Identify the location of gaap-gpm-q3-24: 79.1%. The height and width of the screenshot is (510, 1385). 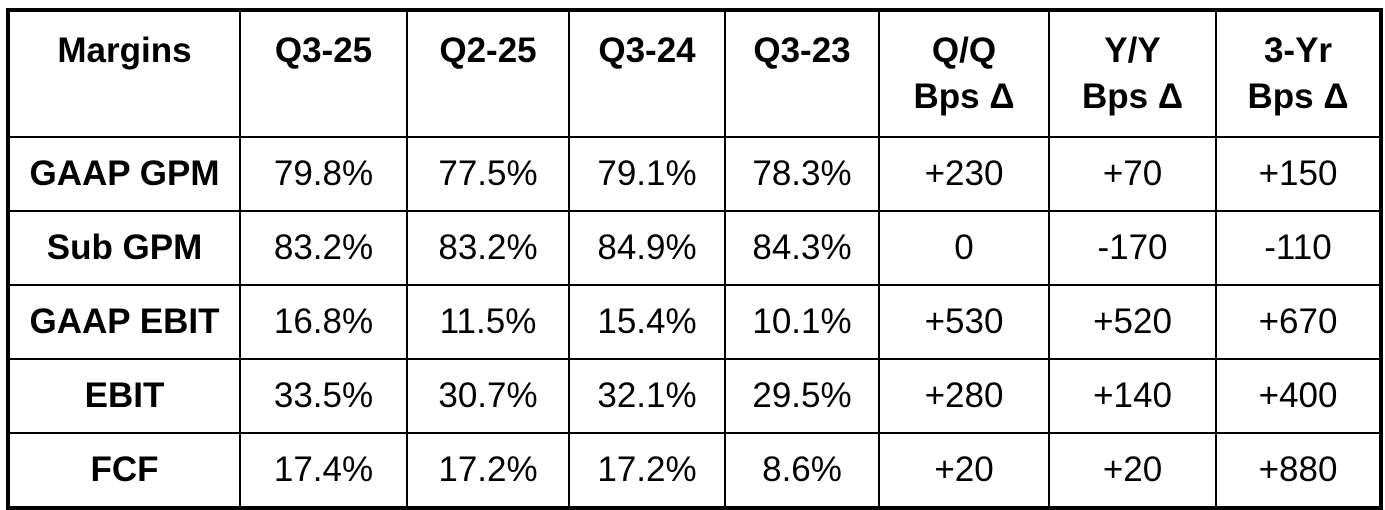
(647, 174).